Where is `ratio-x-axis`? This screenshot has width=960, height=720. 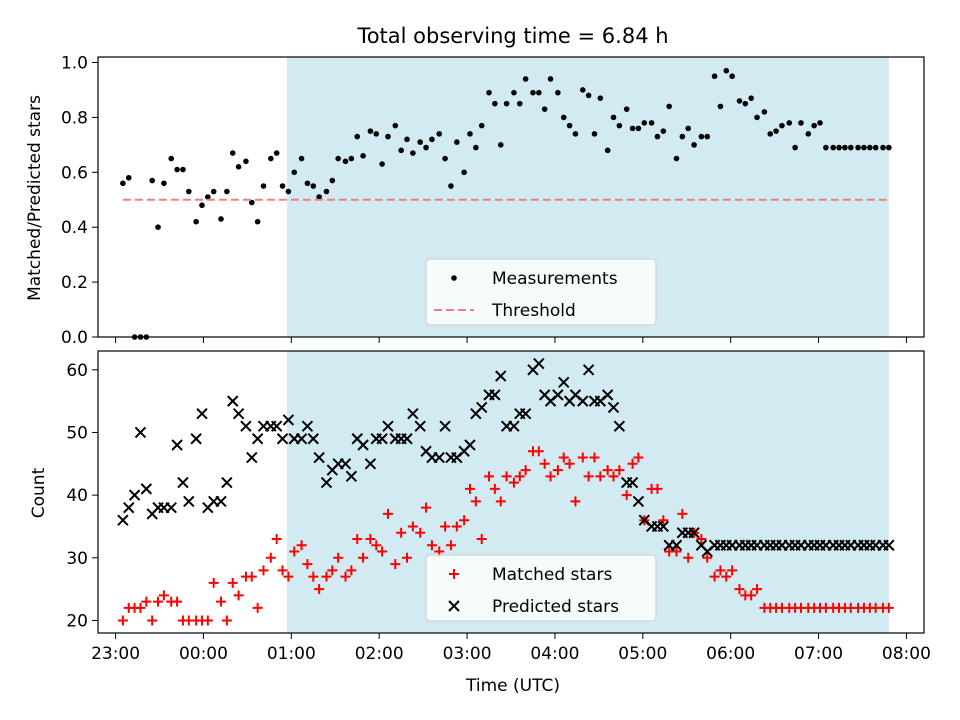
ratio-x-axis is located at coordinates (511, 340).